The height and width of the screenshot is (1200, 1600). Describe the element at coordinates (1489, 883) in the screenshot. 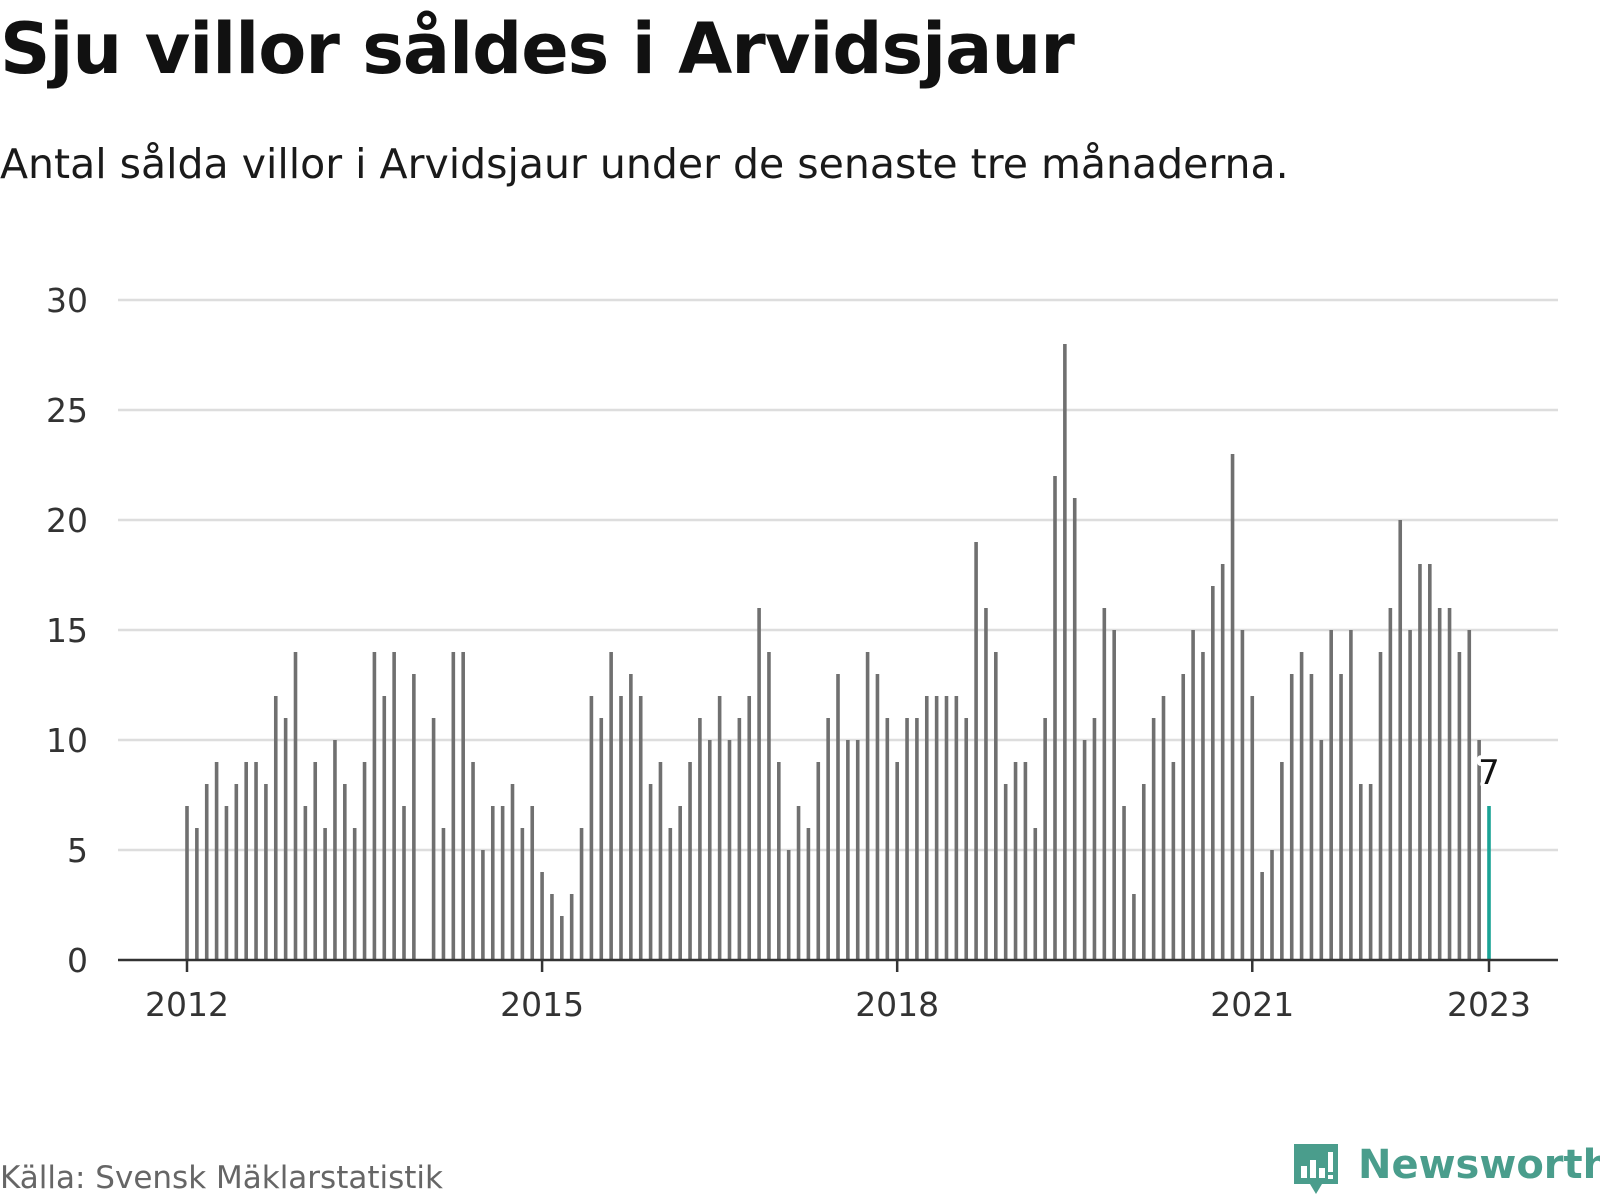

I see `bar-highlight` at that location.